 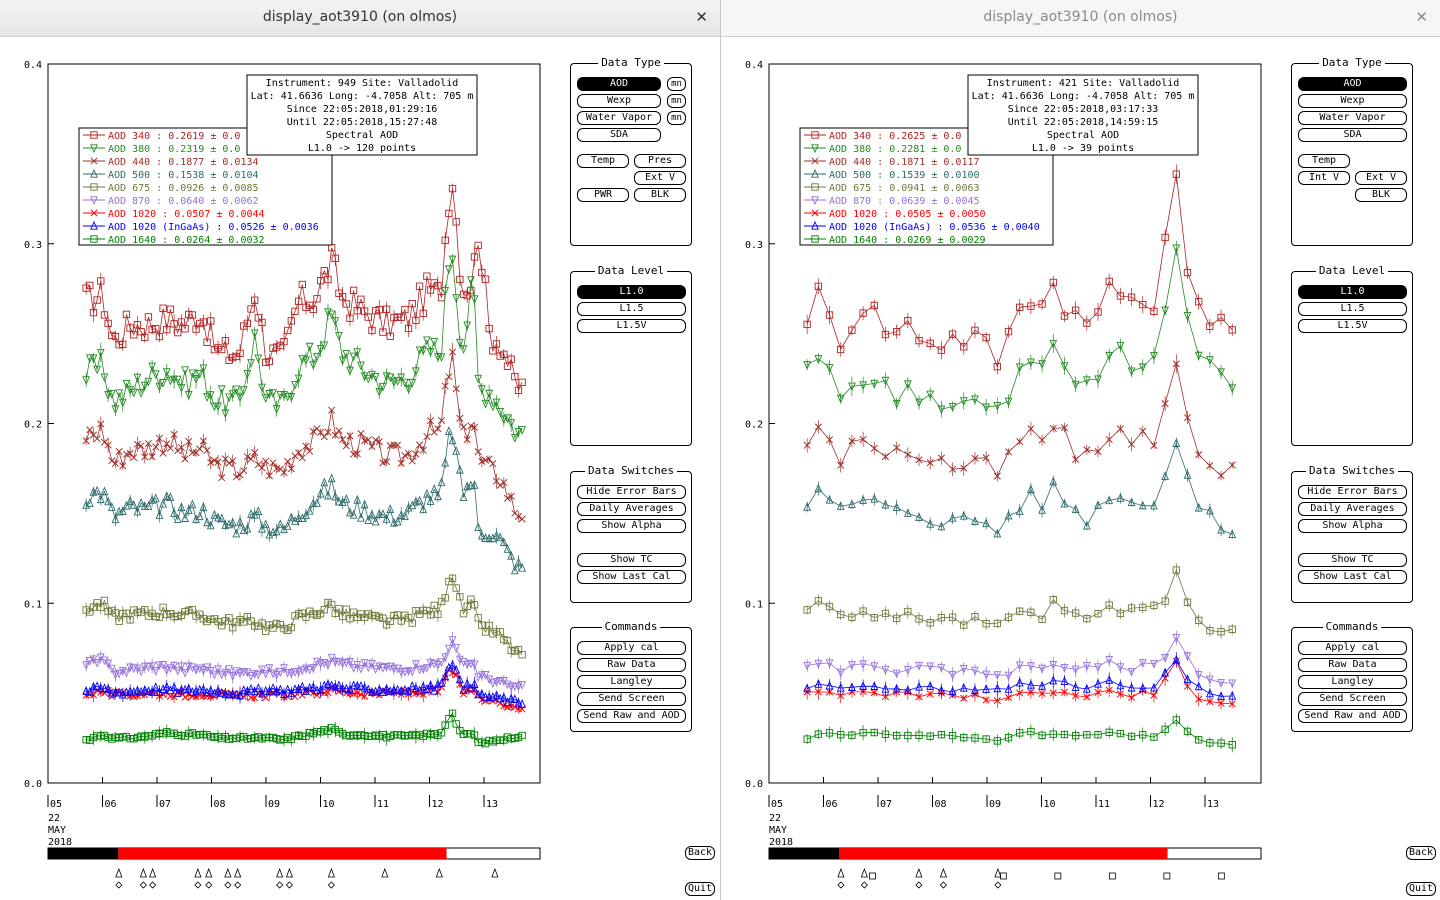 What do you see at coordinates (676, 101) in the screenshot?
I see `wexp-mn-button: mn` at bounding box center [676, 101].